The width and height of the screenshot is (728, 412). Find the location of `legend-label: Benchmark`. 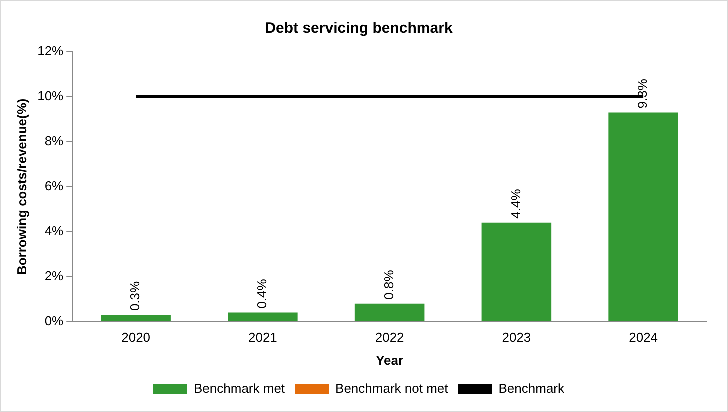

legend-label: Benchmark is located at coordinates (531, 388).